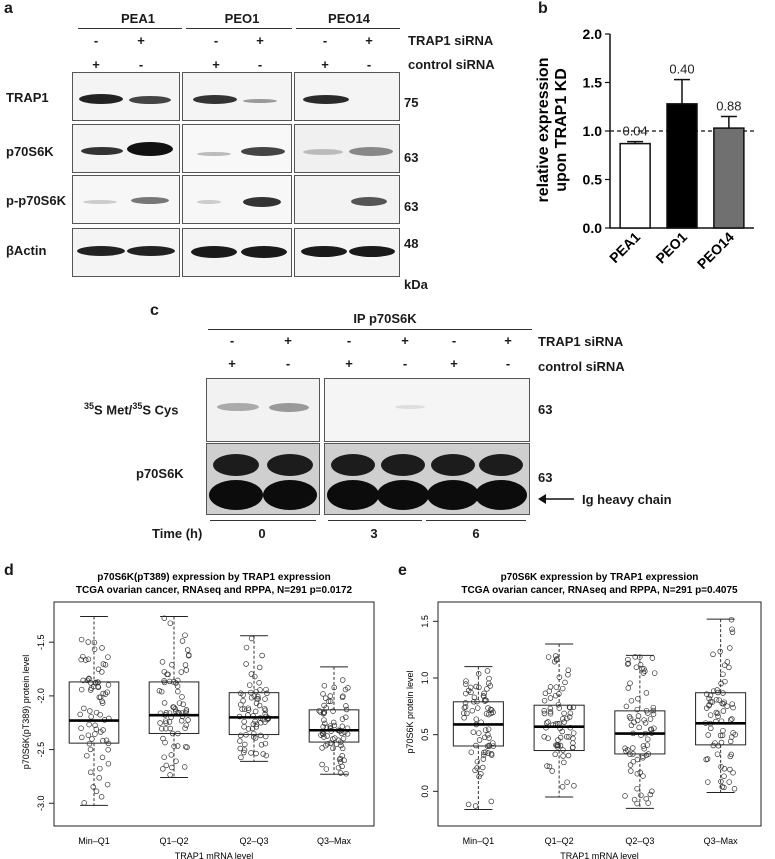 The image size is (775, 859). I want to click on y-axis-label: p70S6K(pT389) protein level, so click(26, 712).